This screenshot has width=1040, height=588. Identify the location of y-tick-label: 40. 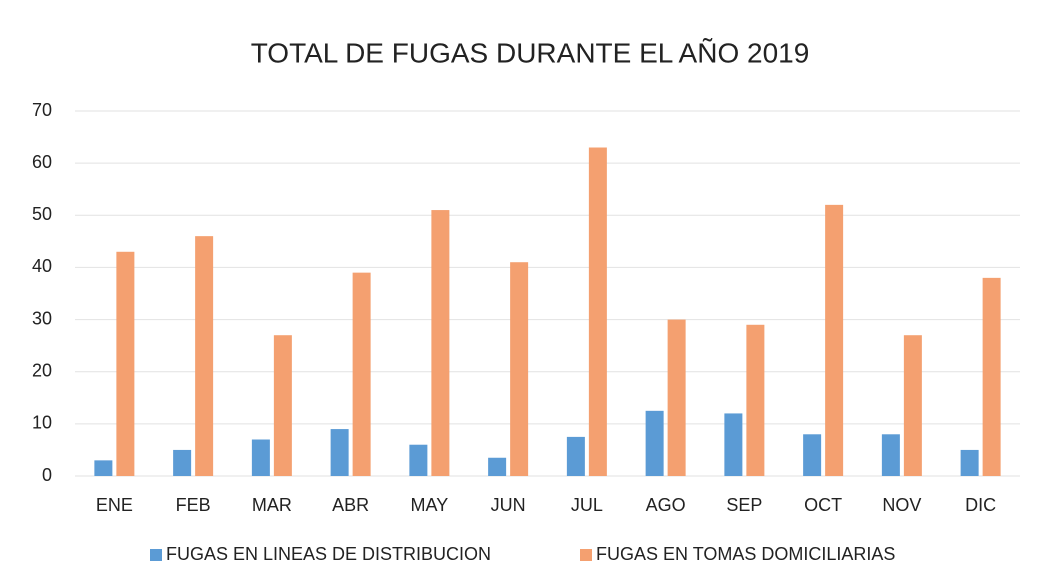
(42, 266).